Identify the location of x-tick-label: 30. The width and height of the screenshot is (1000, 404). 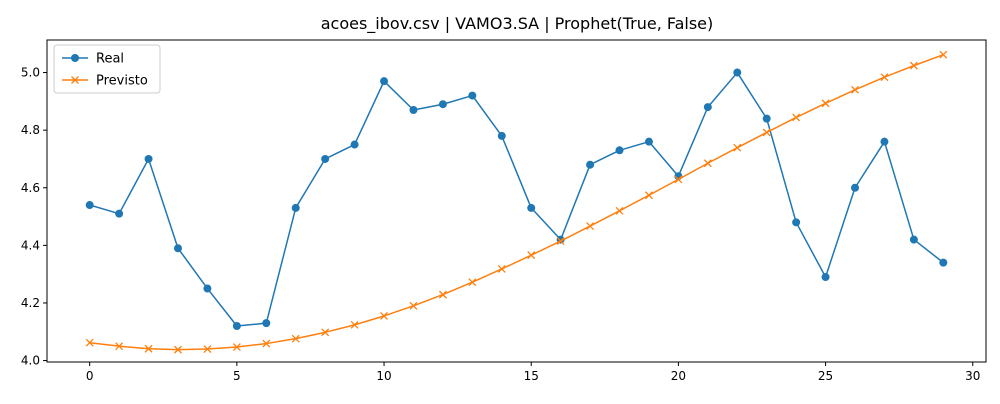
(972, 376).